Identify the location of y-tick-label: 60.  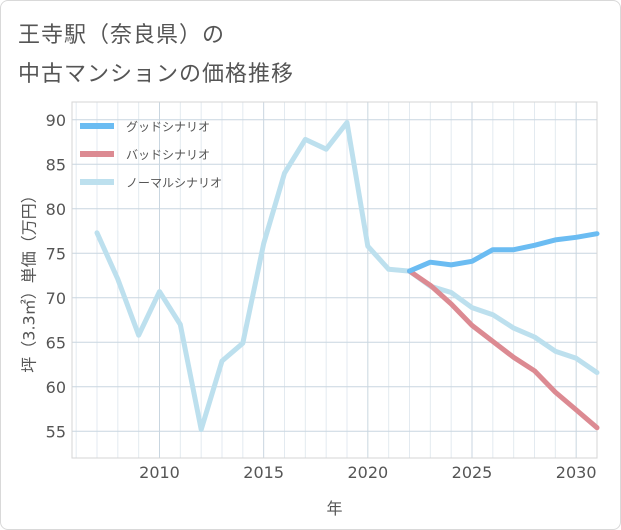
(56, 387).